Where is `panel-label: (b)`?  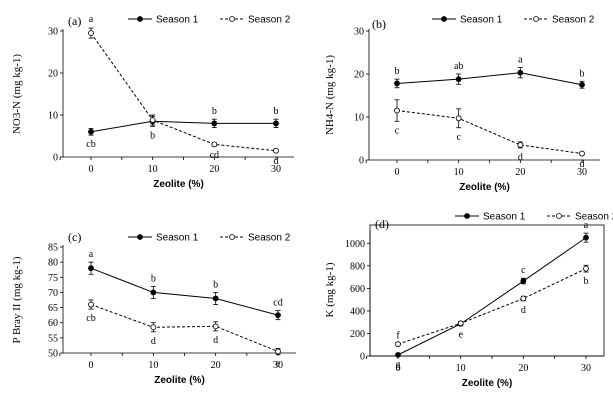
panel-label: (b) is located at coordinates (379, 24).